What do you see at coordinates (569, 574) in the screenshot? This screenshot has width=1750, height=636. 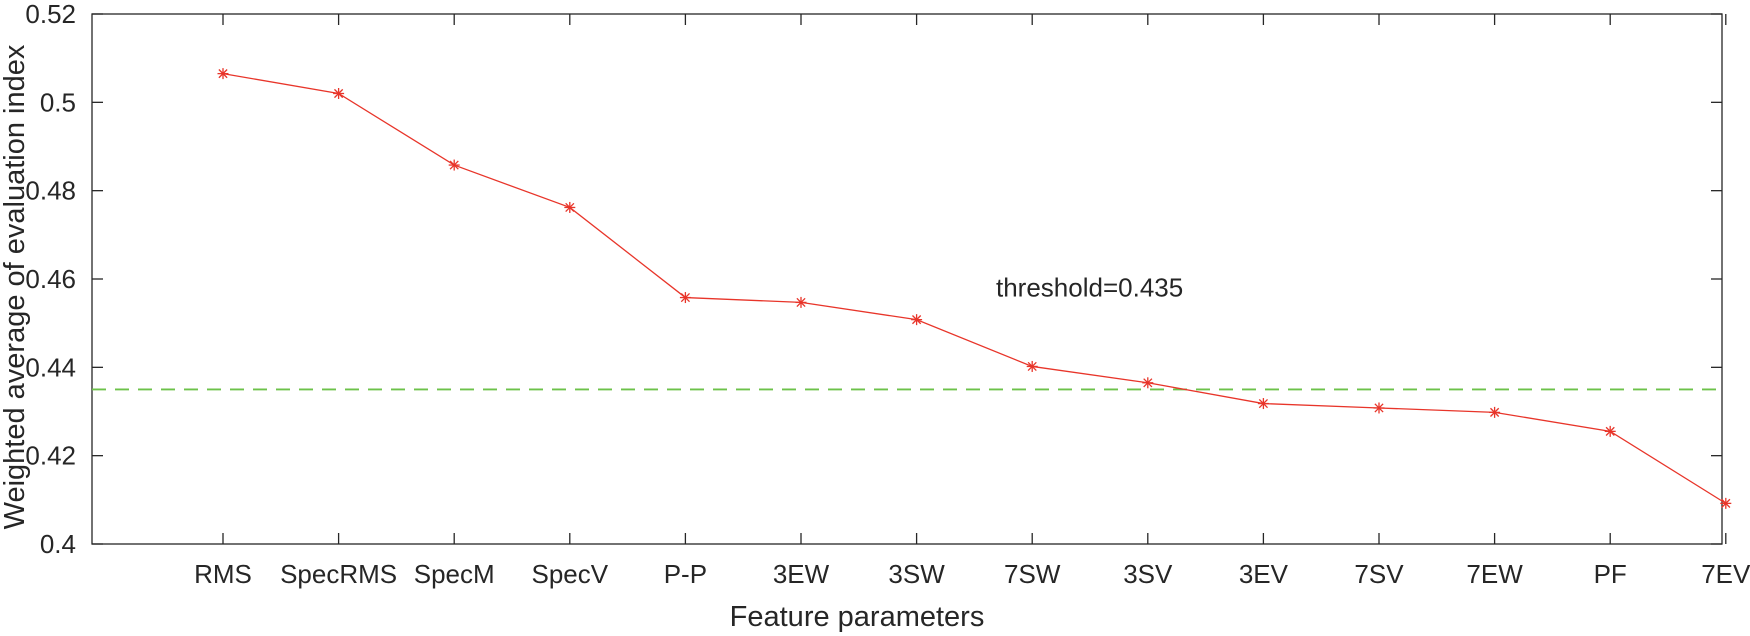 I see `x-tick-label: SpecV` at bounding box center [569, 574].